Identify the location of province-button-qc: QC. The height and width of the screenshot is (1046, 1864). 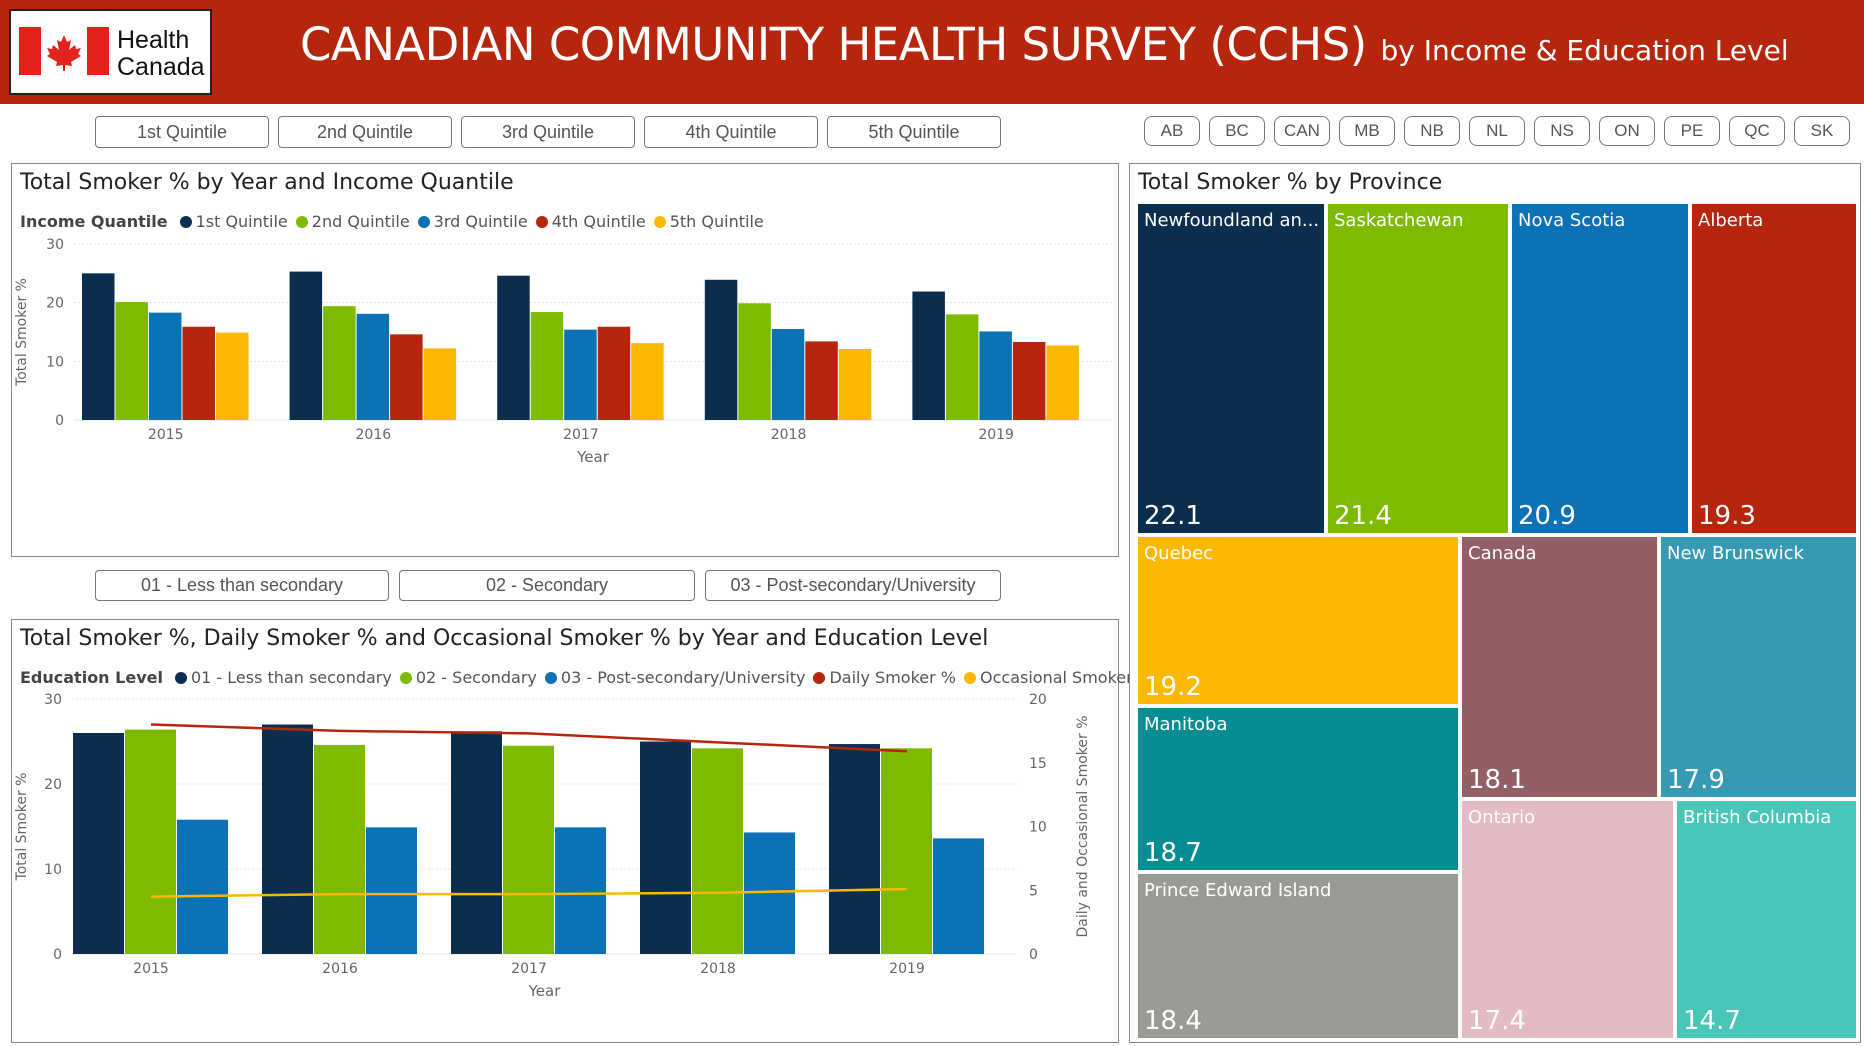
(1757, 131).